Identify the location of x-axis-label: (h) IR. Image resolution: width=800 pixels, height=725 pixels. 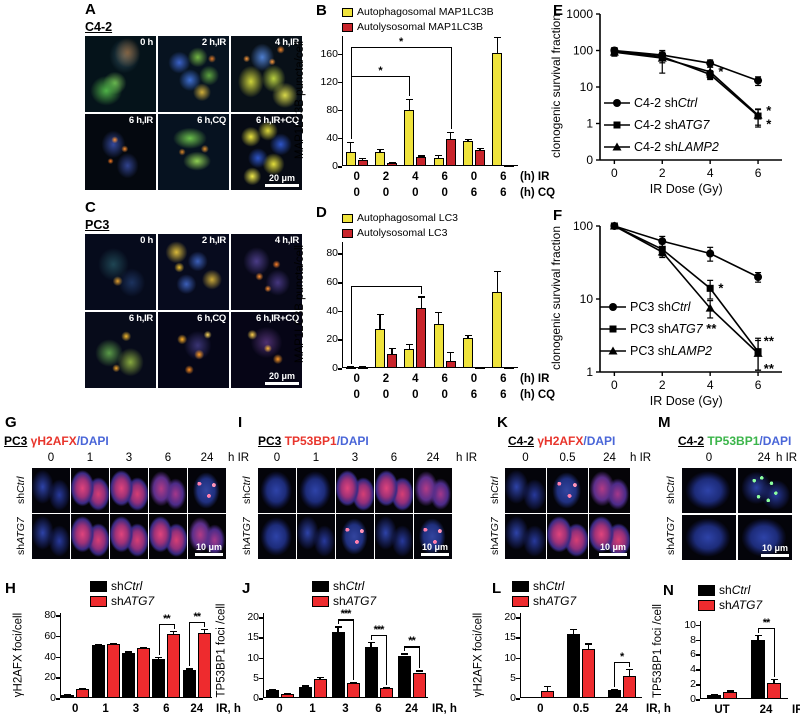
(535, 379).